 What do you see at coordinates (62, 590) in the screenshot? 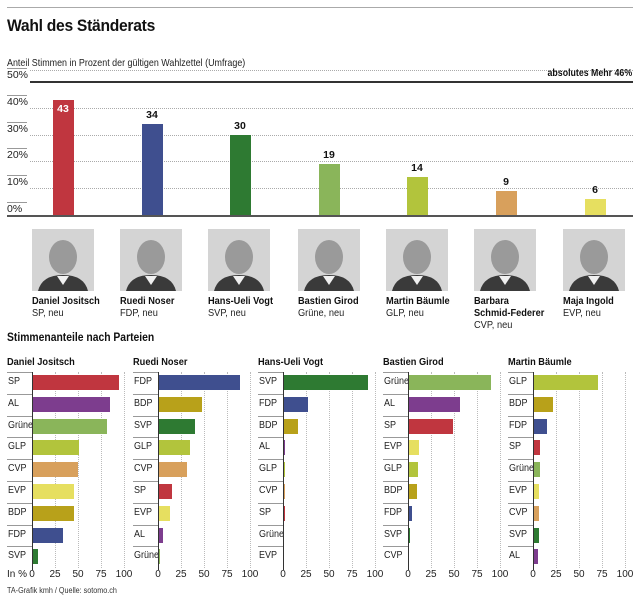
I see `source-note: TA-Grafik kmh / Quelle: sotomo.ch` at bounding box center [62, 590].